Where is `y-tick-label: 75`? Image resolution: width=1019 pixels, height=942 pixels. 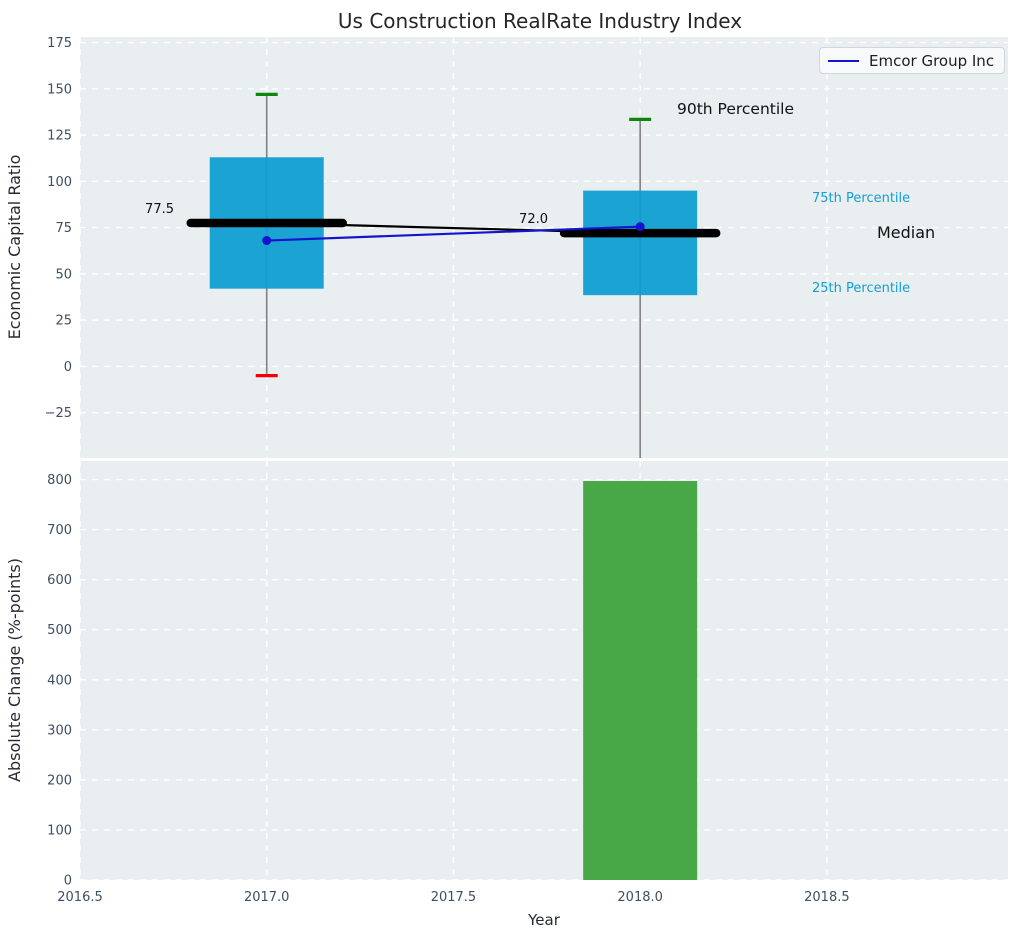 y-tick-label: 75 is located at coordinates (63, 228).